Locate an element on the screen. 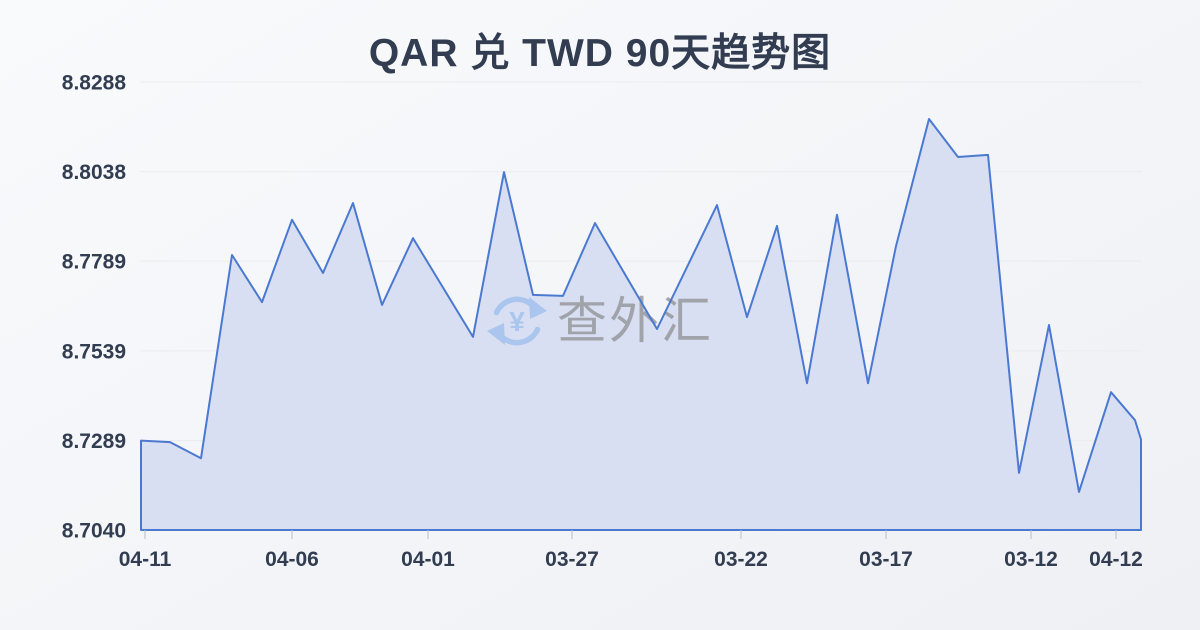 This screenshot has height=630, width=1200. x-axis-label: 03-12 is located at coordinates (1031, 559).